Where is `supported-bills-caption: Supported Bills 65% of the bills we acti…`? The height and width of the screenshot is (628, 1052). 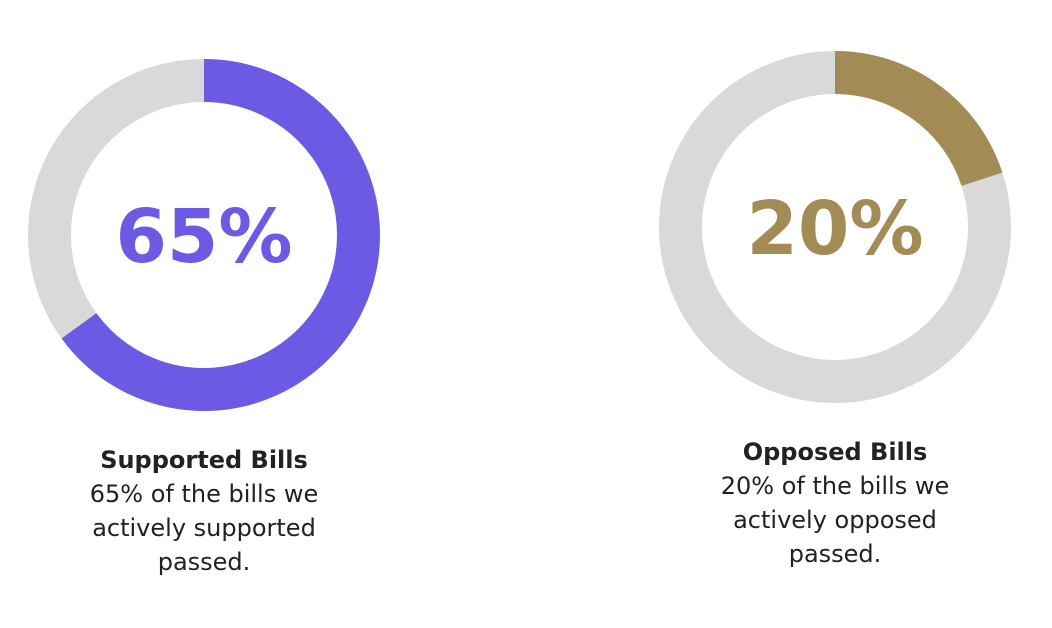
supported-bills-caption: Supported Bills 65% of the bills we acti… is located at coordinates (204, 511).